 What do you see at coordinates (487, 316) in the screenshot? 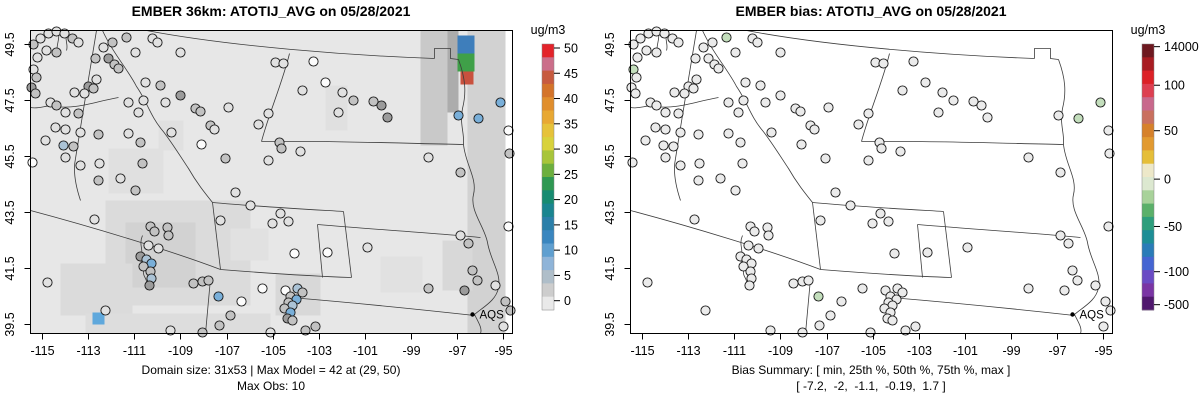
I see `aqs-legend: AQS` at bounding box center [487, 316].